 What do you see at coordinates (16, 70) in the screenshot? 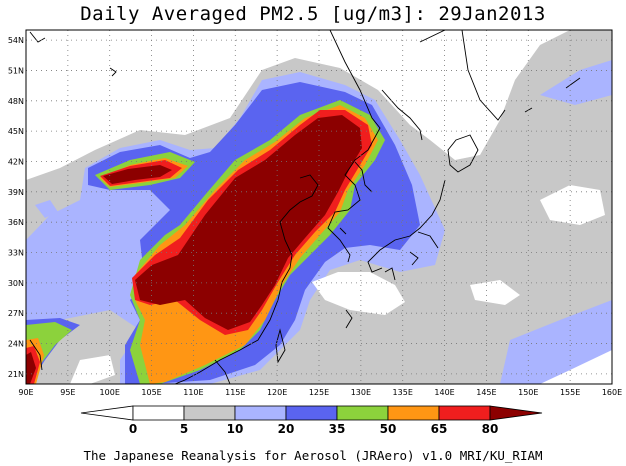
I see `lat-tick-label: 51N` at bounding box center [16, 70].